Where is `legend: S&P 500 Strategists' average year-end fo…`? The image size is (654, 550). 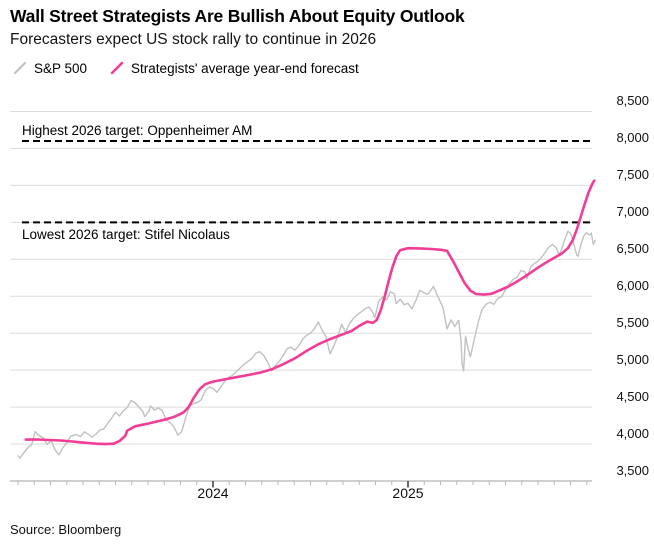 legend: S&P 500 Strategists' average year-end fo… is located at coordinates (185, 68).